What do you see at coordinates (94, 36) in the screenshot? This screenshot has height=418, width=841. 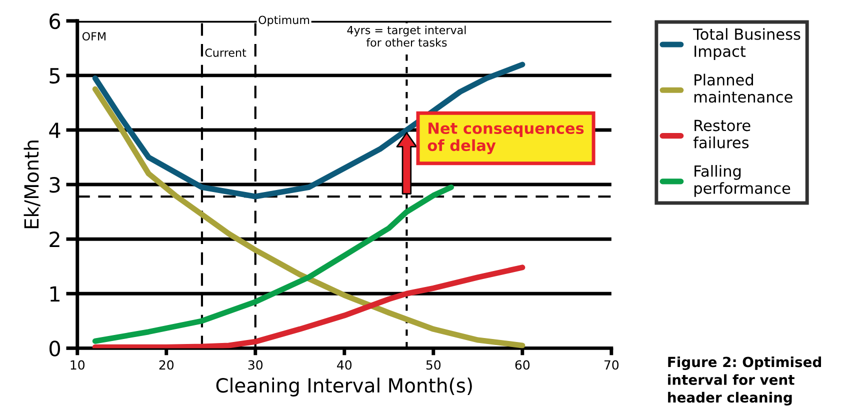 I see `annotation: OFM` at bounding box center [94, 36].